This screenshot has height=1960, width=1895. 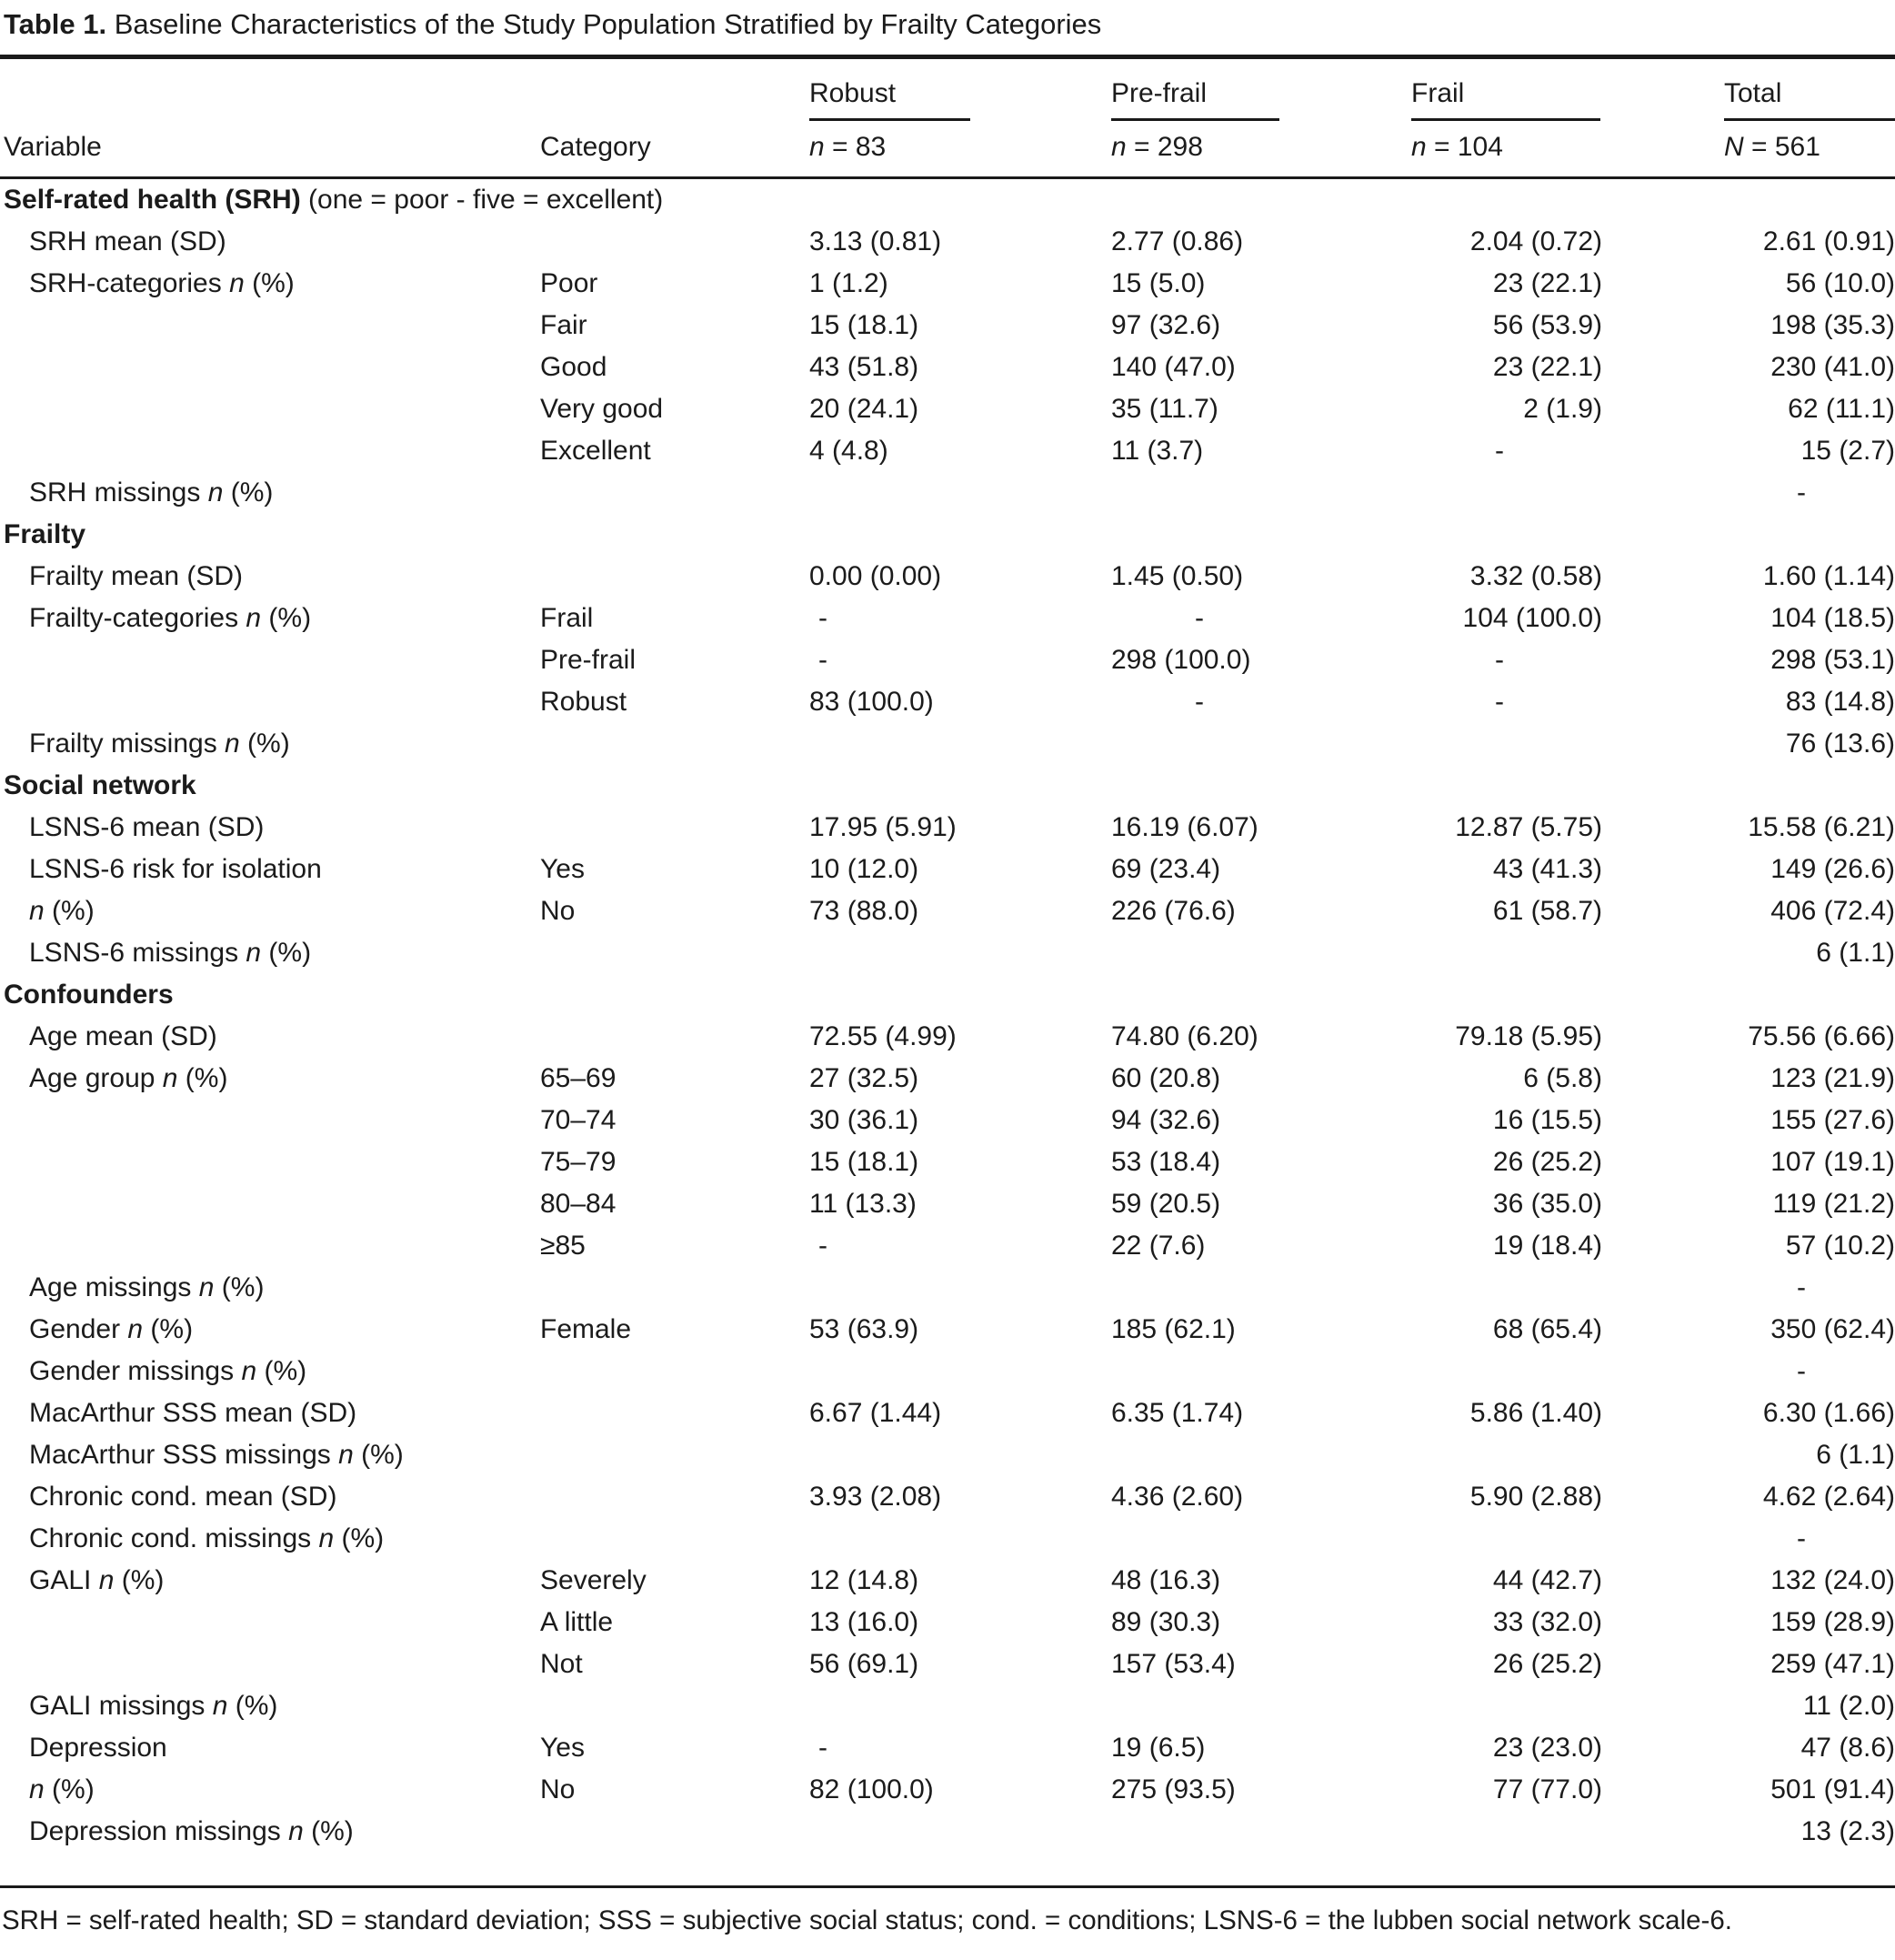 I want to click on value-cell-robust: 82 (100.0), so click(x=871, y=1789).